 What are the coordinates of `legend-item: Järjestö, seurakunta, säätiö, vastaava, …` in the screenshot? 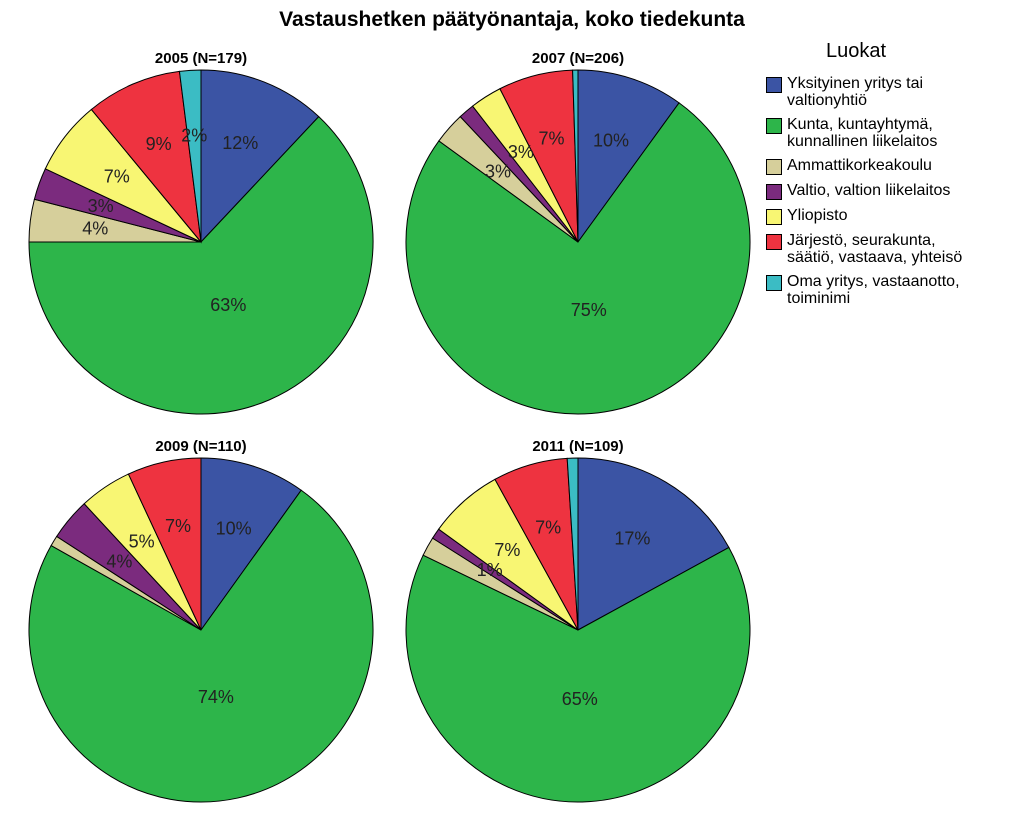 It's located at (893, 249).